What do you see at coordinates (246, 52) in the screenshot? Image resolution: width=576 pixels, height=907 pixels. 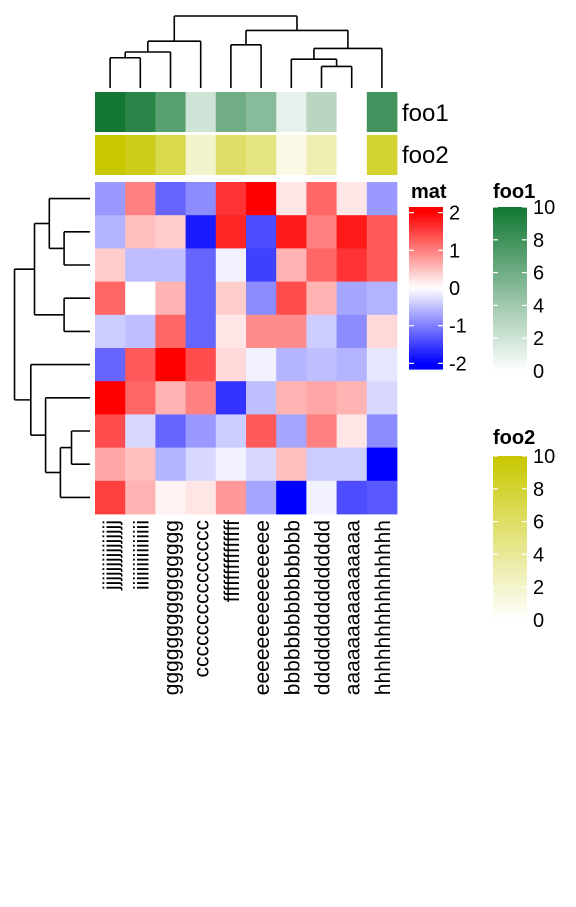 I see `column-dendrogram` at bounding box center [246, 52].